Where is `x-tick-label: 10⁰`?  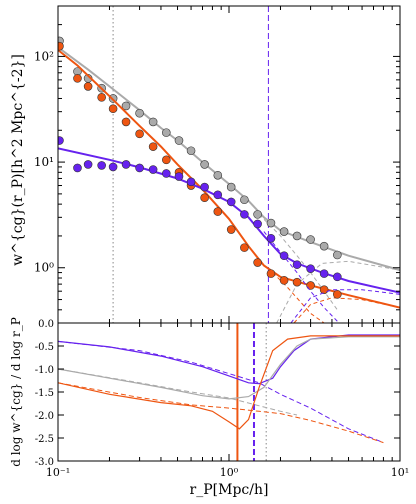
x-tick-label: 10⁰ is located at coordinates (229, 472).